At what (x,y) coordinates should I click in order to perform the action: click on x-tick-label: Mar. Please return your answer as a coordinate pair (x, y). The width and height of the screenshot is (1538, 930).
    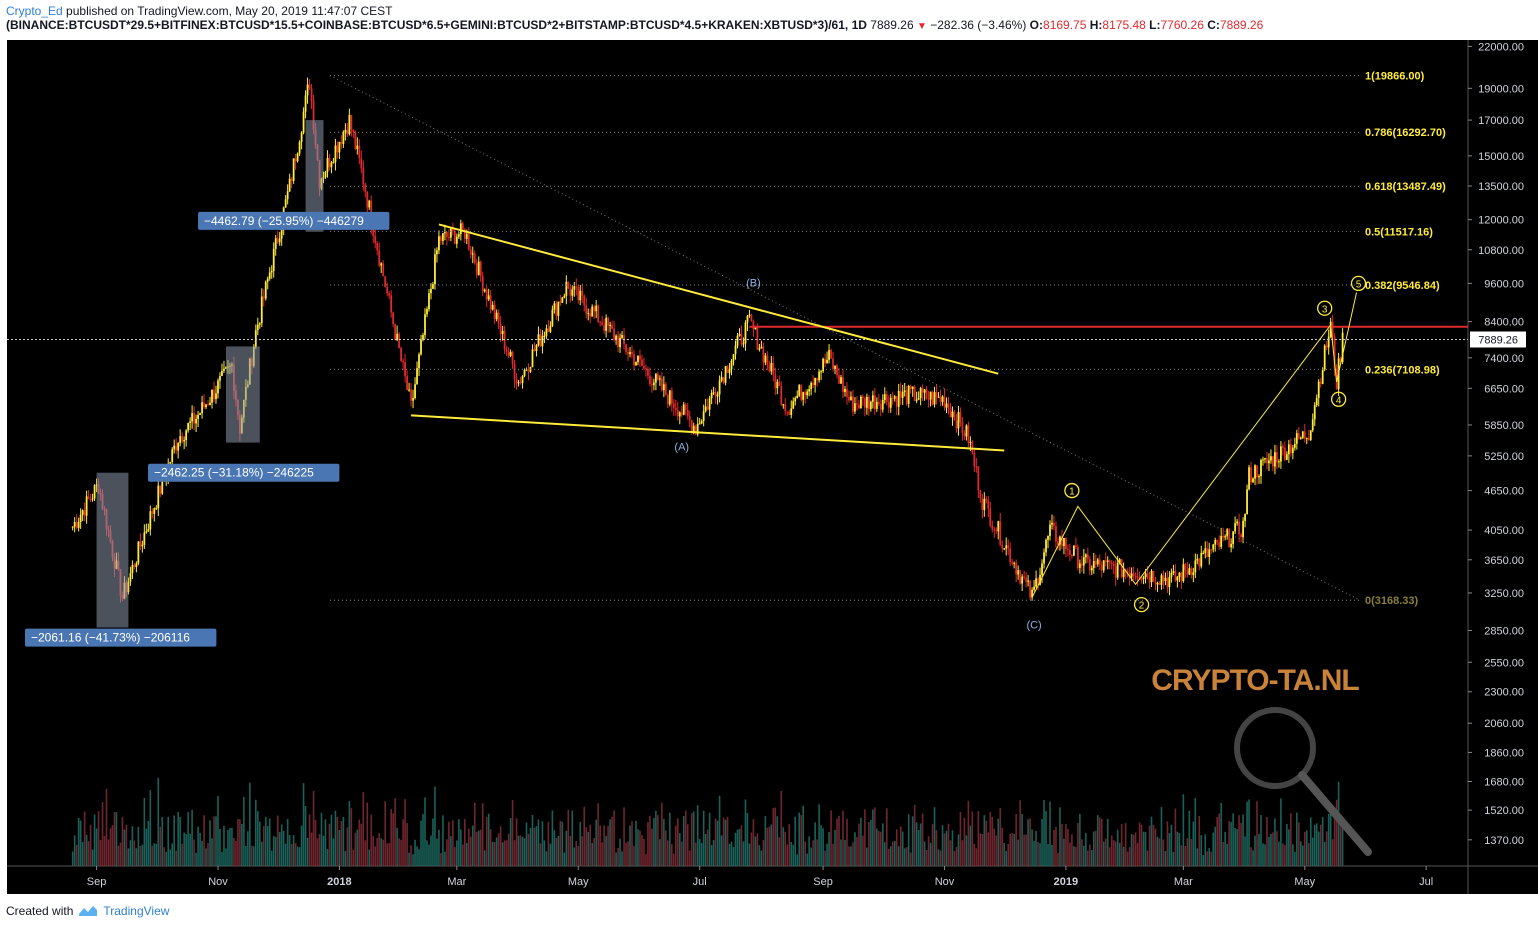
    Looking at the image, I should click on (1183, 882).